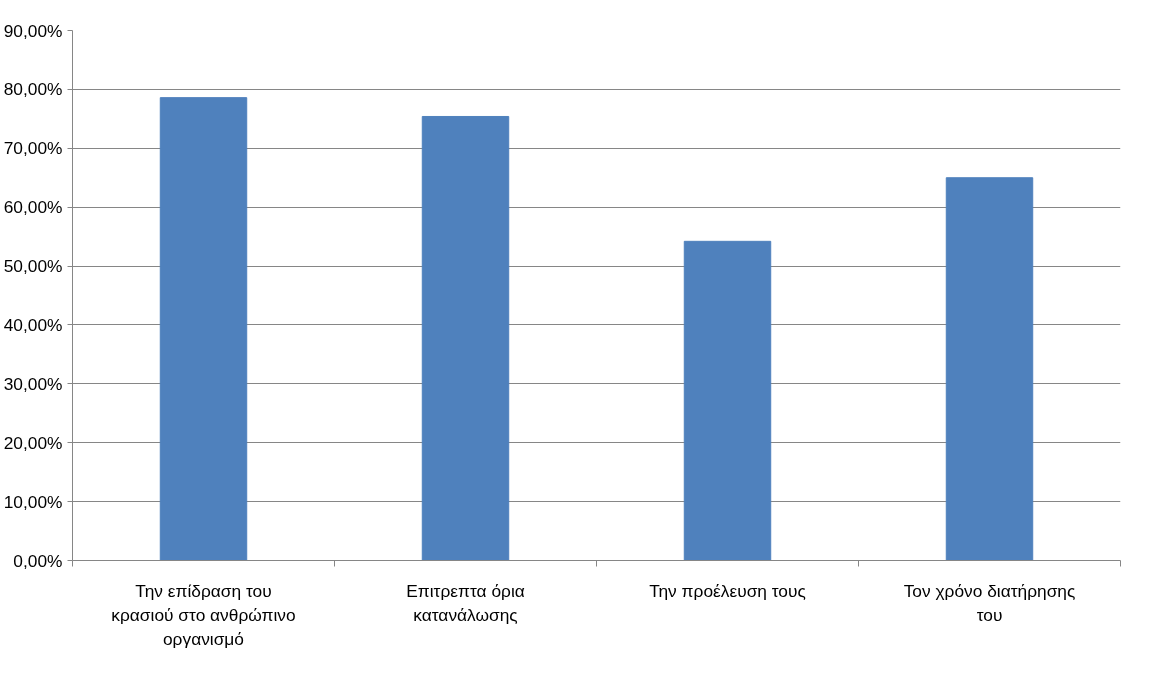  I want to click on x-tick-label: Τον χρόνο διατήρησης του, so click(989, 602).